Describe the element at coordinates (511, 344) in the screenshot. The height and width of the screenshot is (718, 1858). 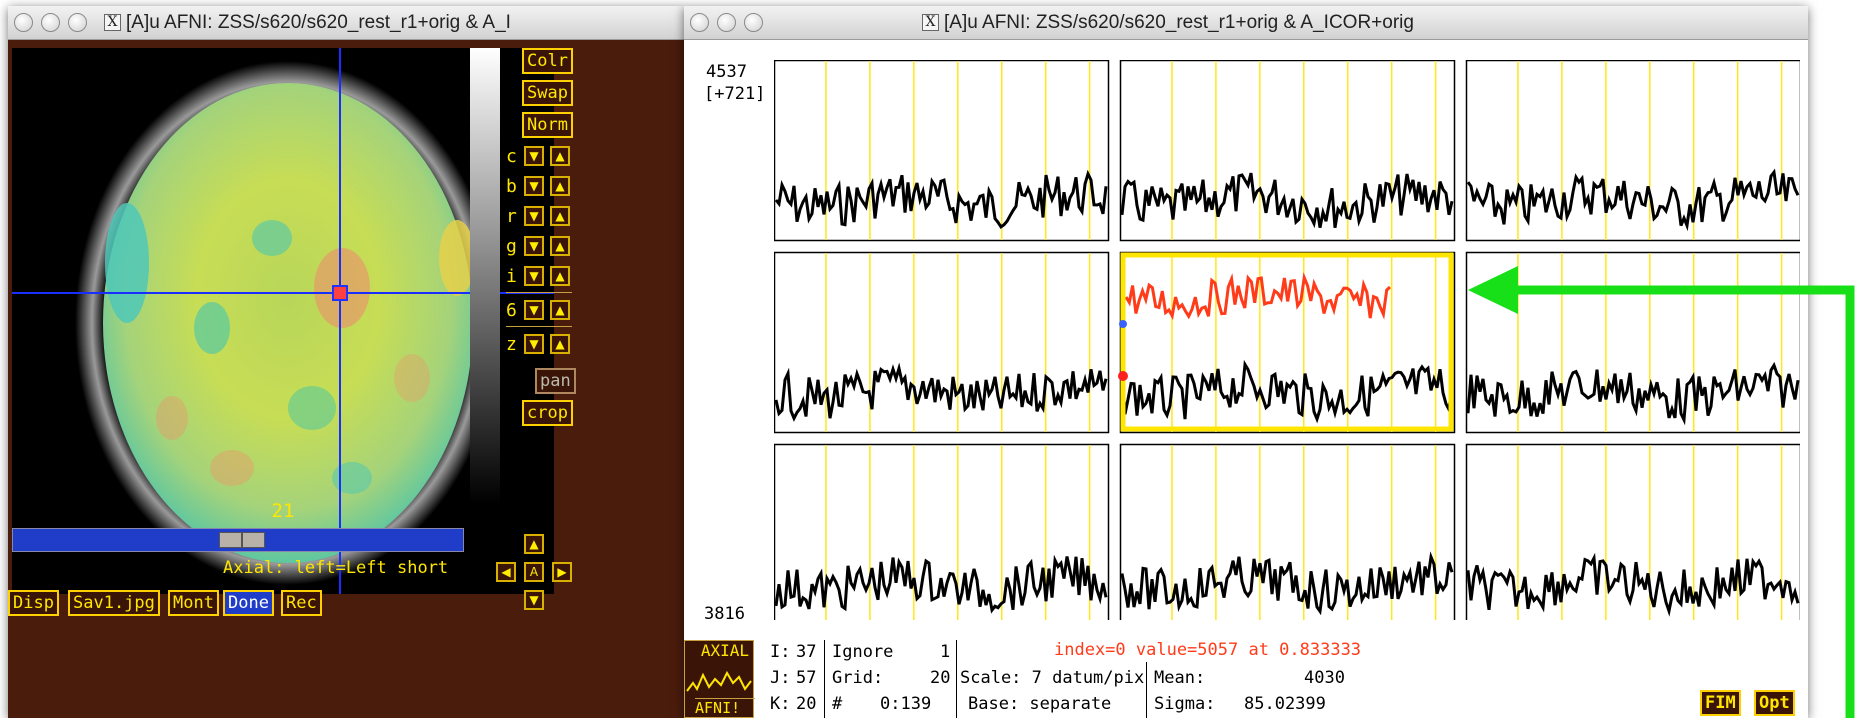
I see `z-label: z` at that location.